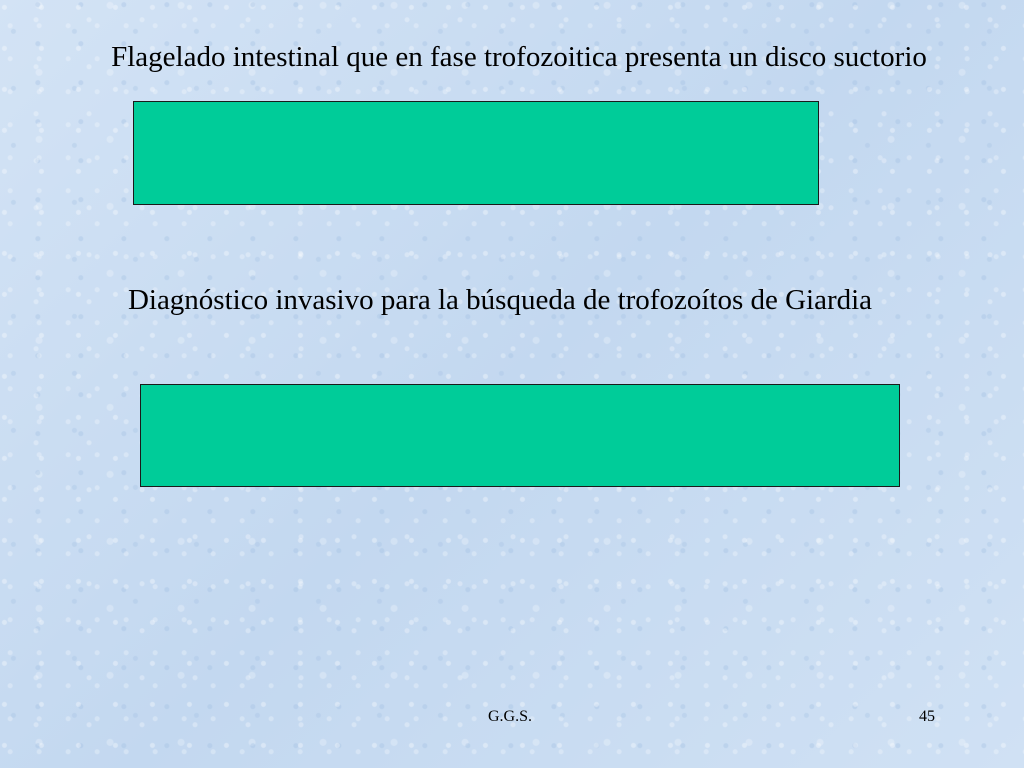  Describe the element at coordinates (927, 716) in the screenshot. I see `footer-page-number: 45` at that location.